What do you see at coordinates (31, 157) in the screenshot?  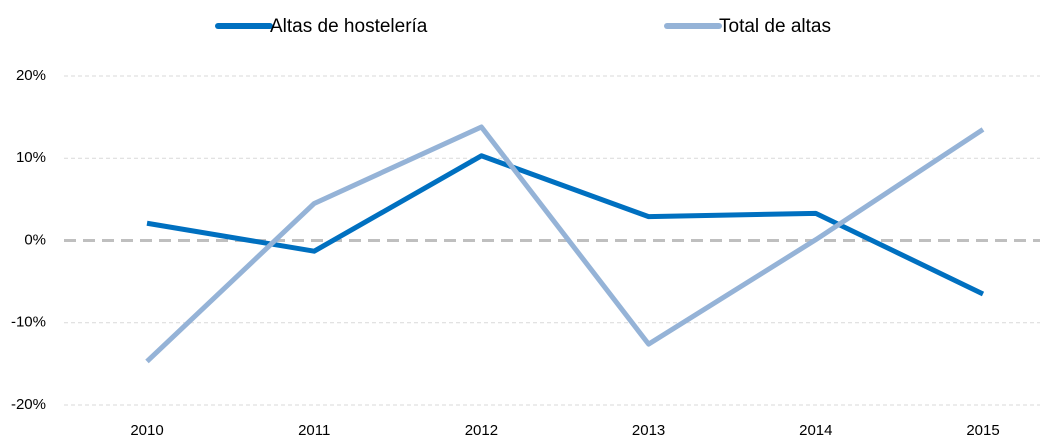 I see `y-tick-label: 10%` at bounding box center [31, 157].